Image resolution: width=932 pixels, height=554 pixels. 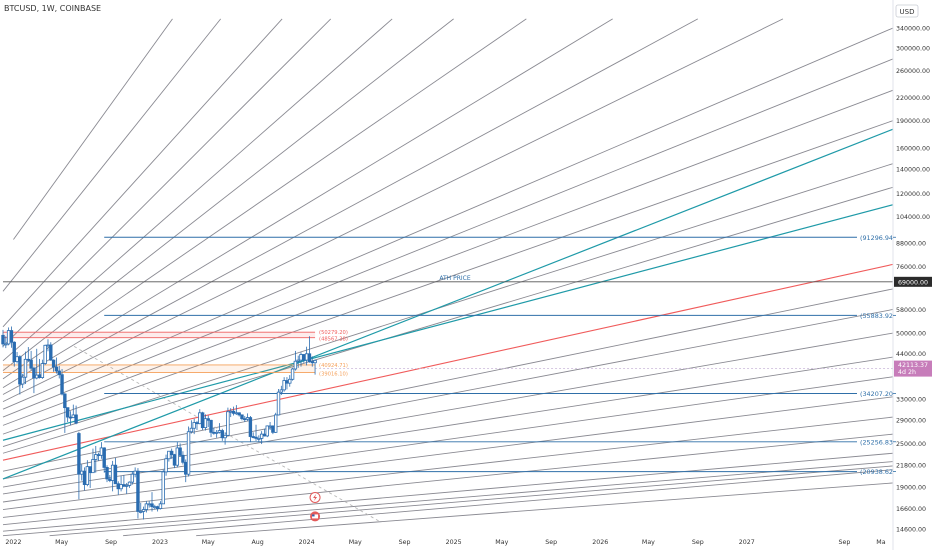 What do you see at coordinates (877, 472) in the screenshot?
I see `level-label: (20938.62)` at bounding box center [877, 472].